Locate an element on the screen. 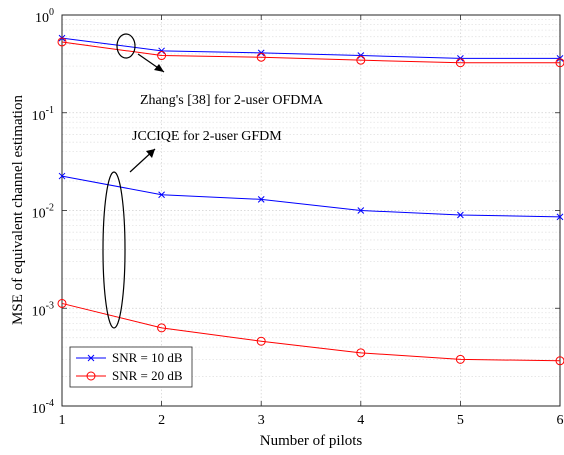 This screenshot has width=564, height=455. legend-label-snr20: SNR = 20 dB is located at coordinates (147, 375).